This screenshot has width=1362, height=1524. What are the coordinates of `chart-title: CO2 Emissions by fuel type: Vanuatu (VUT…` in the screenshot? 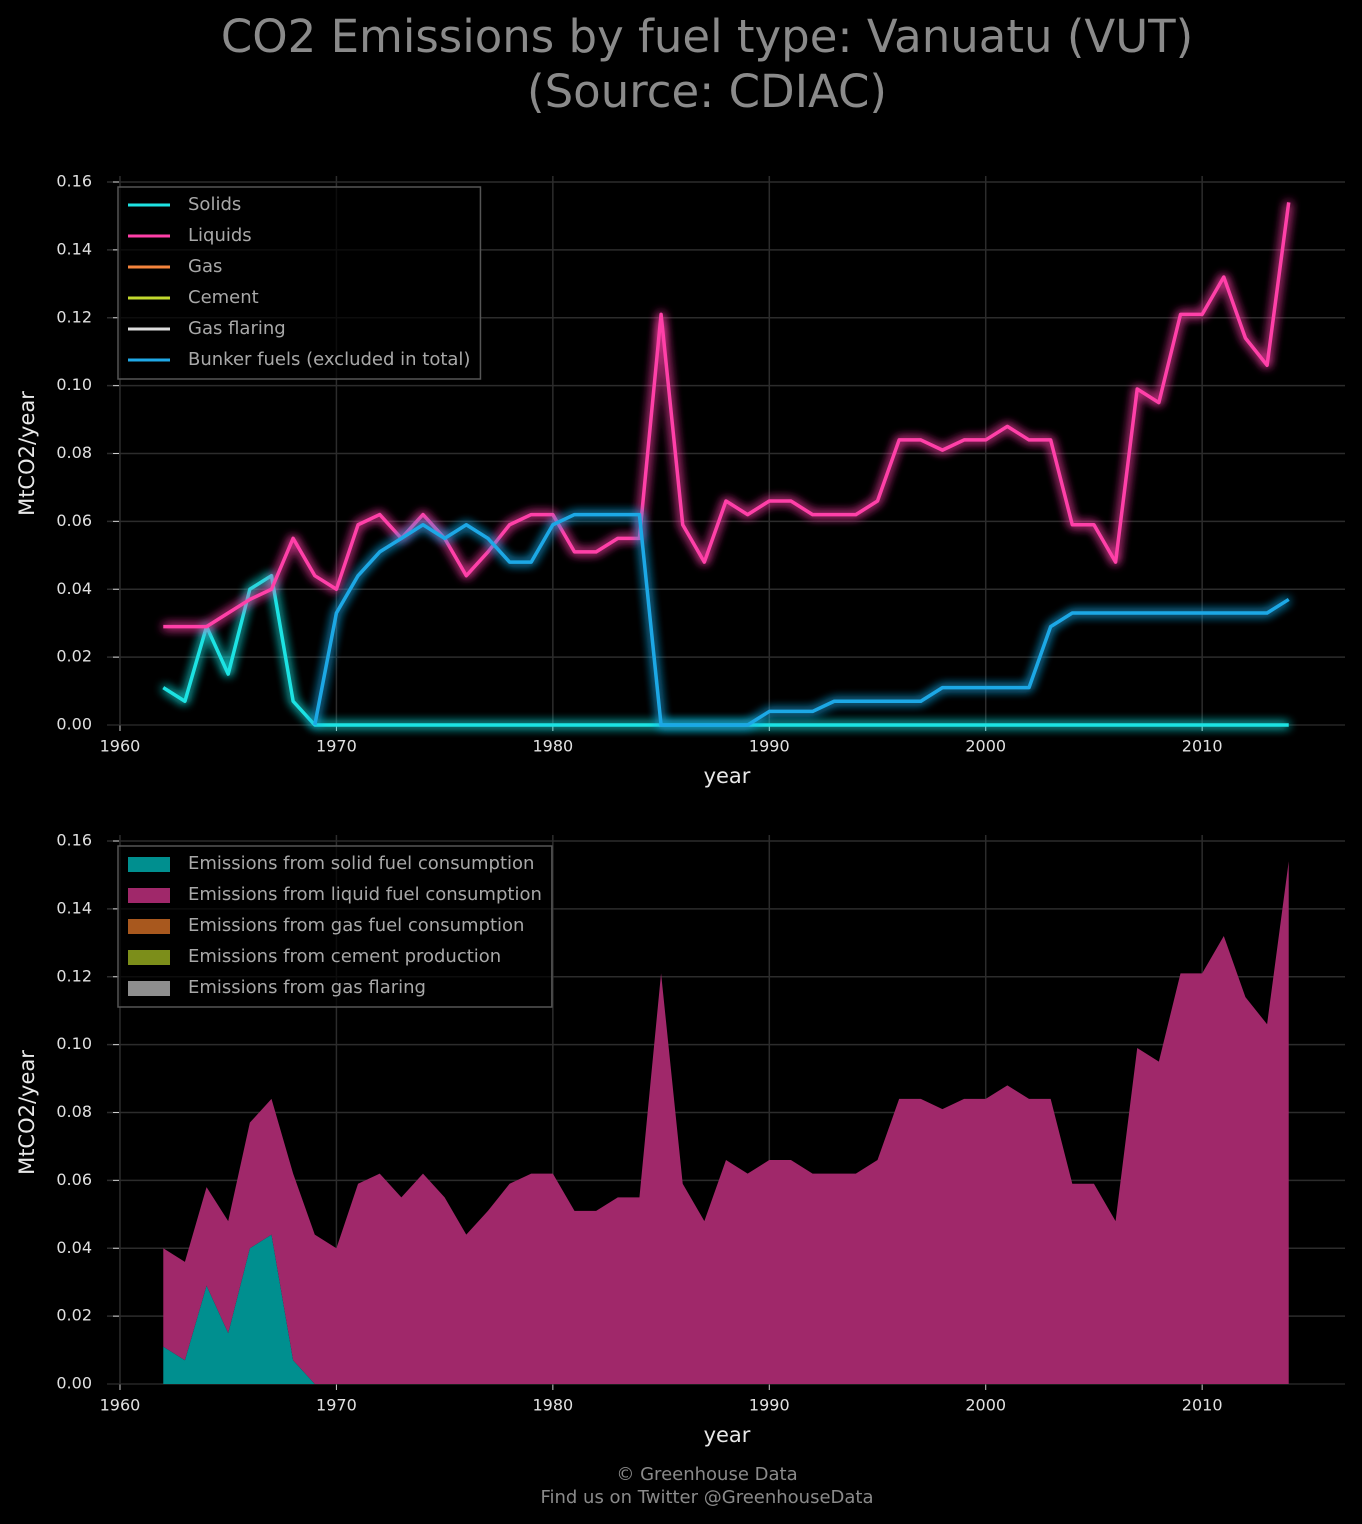 It's located at (707, 36).